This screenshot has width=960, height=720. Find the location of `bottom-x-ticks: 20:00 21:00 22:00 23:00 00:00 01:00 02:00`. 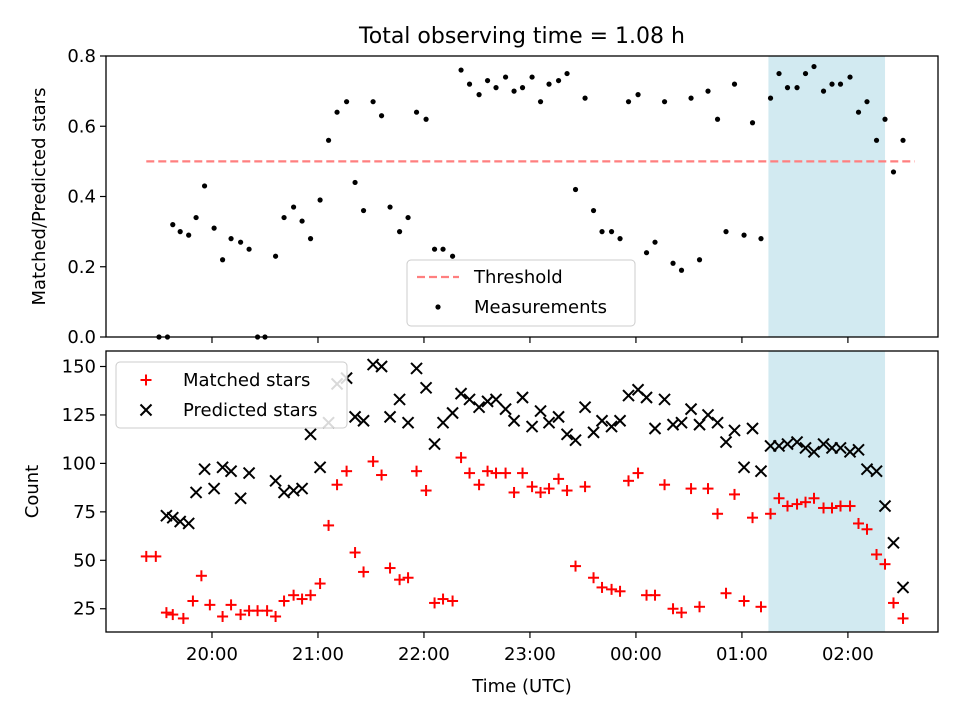

bottom-x-ticks: 20:00 21:00 22:00 23:00 00:00 01:00 02:00 is located at coordinates (530, 648).